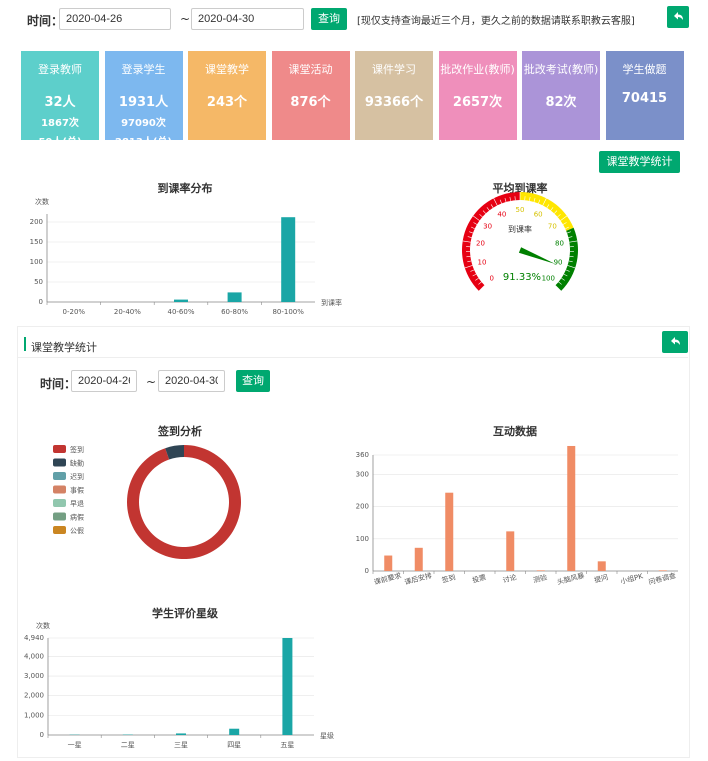 The width and height of the screenshot is (708, 761). I want to click on end-date-input, so click(247, 19).